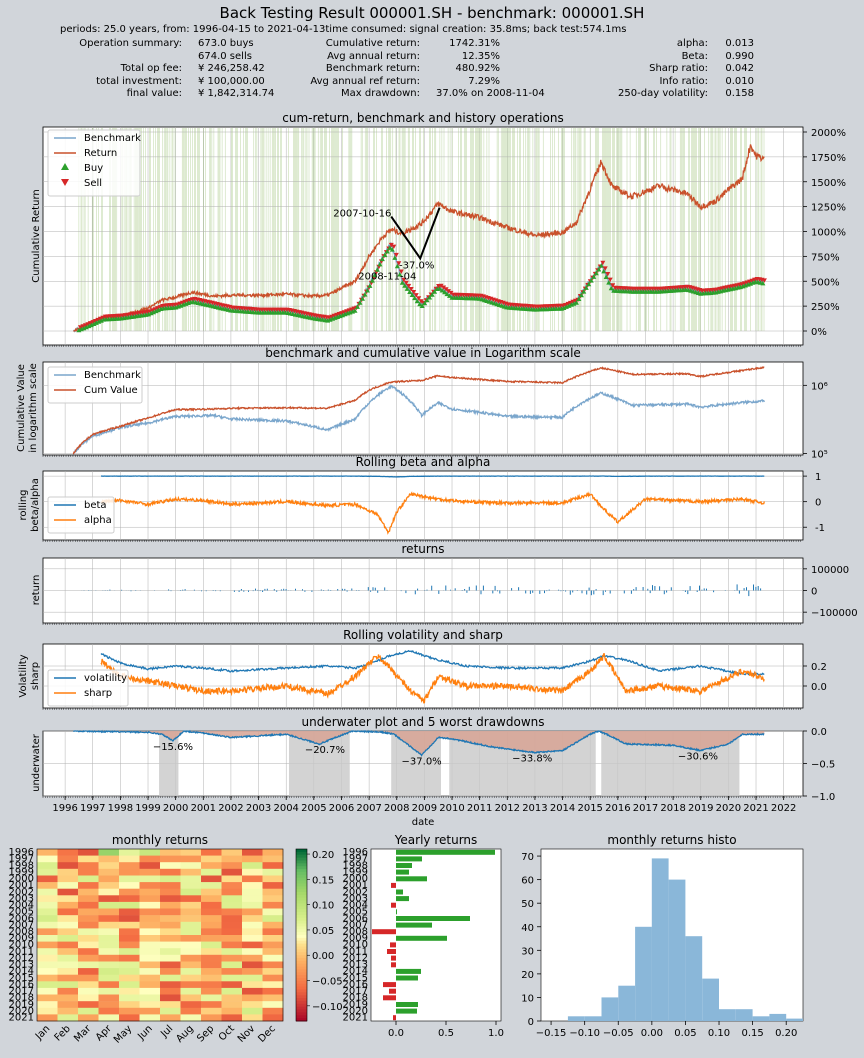  I want to click on x-tick-label: 2004, so click(285, 808).